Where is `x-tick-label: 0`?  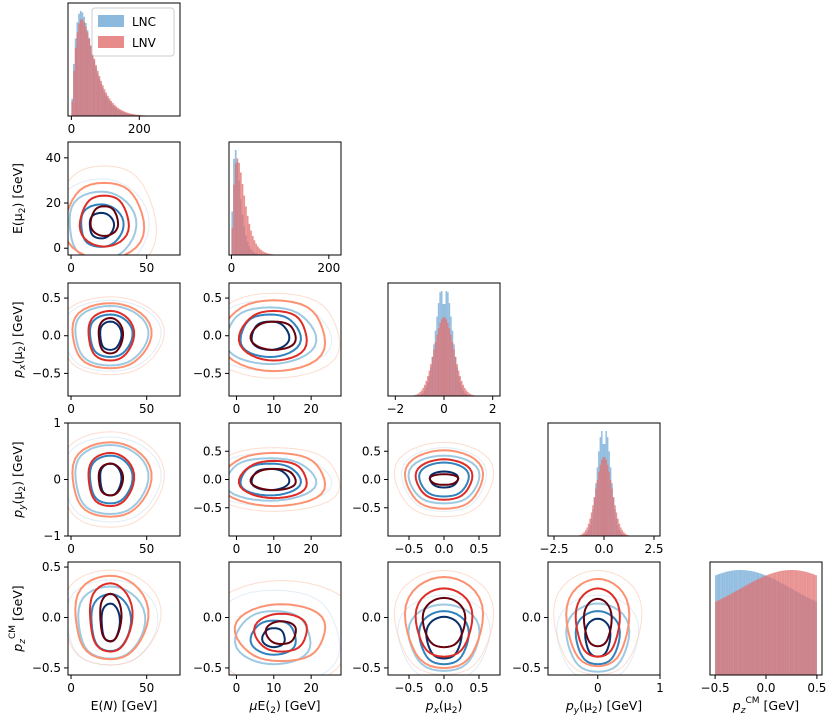
x-tick-label: 0 is located at coordinates (598, 688).